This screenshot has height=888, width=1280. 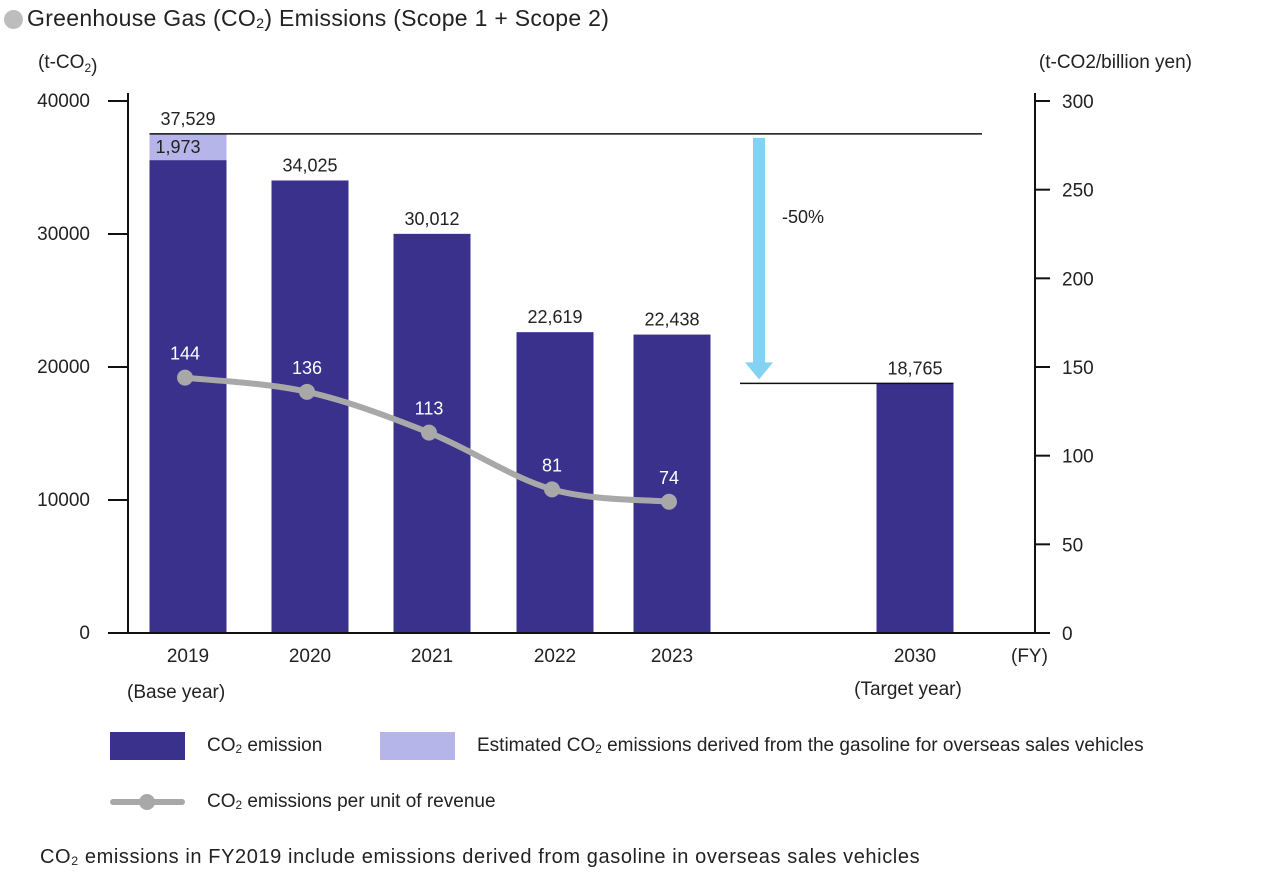 I want to click on y-right-tick-label-150: 150, so click(x=1078, y=368).